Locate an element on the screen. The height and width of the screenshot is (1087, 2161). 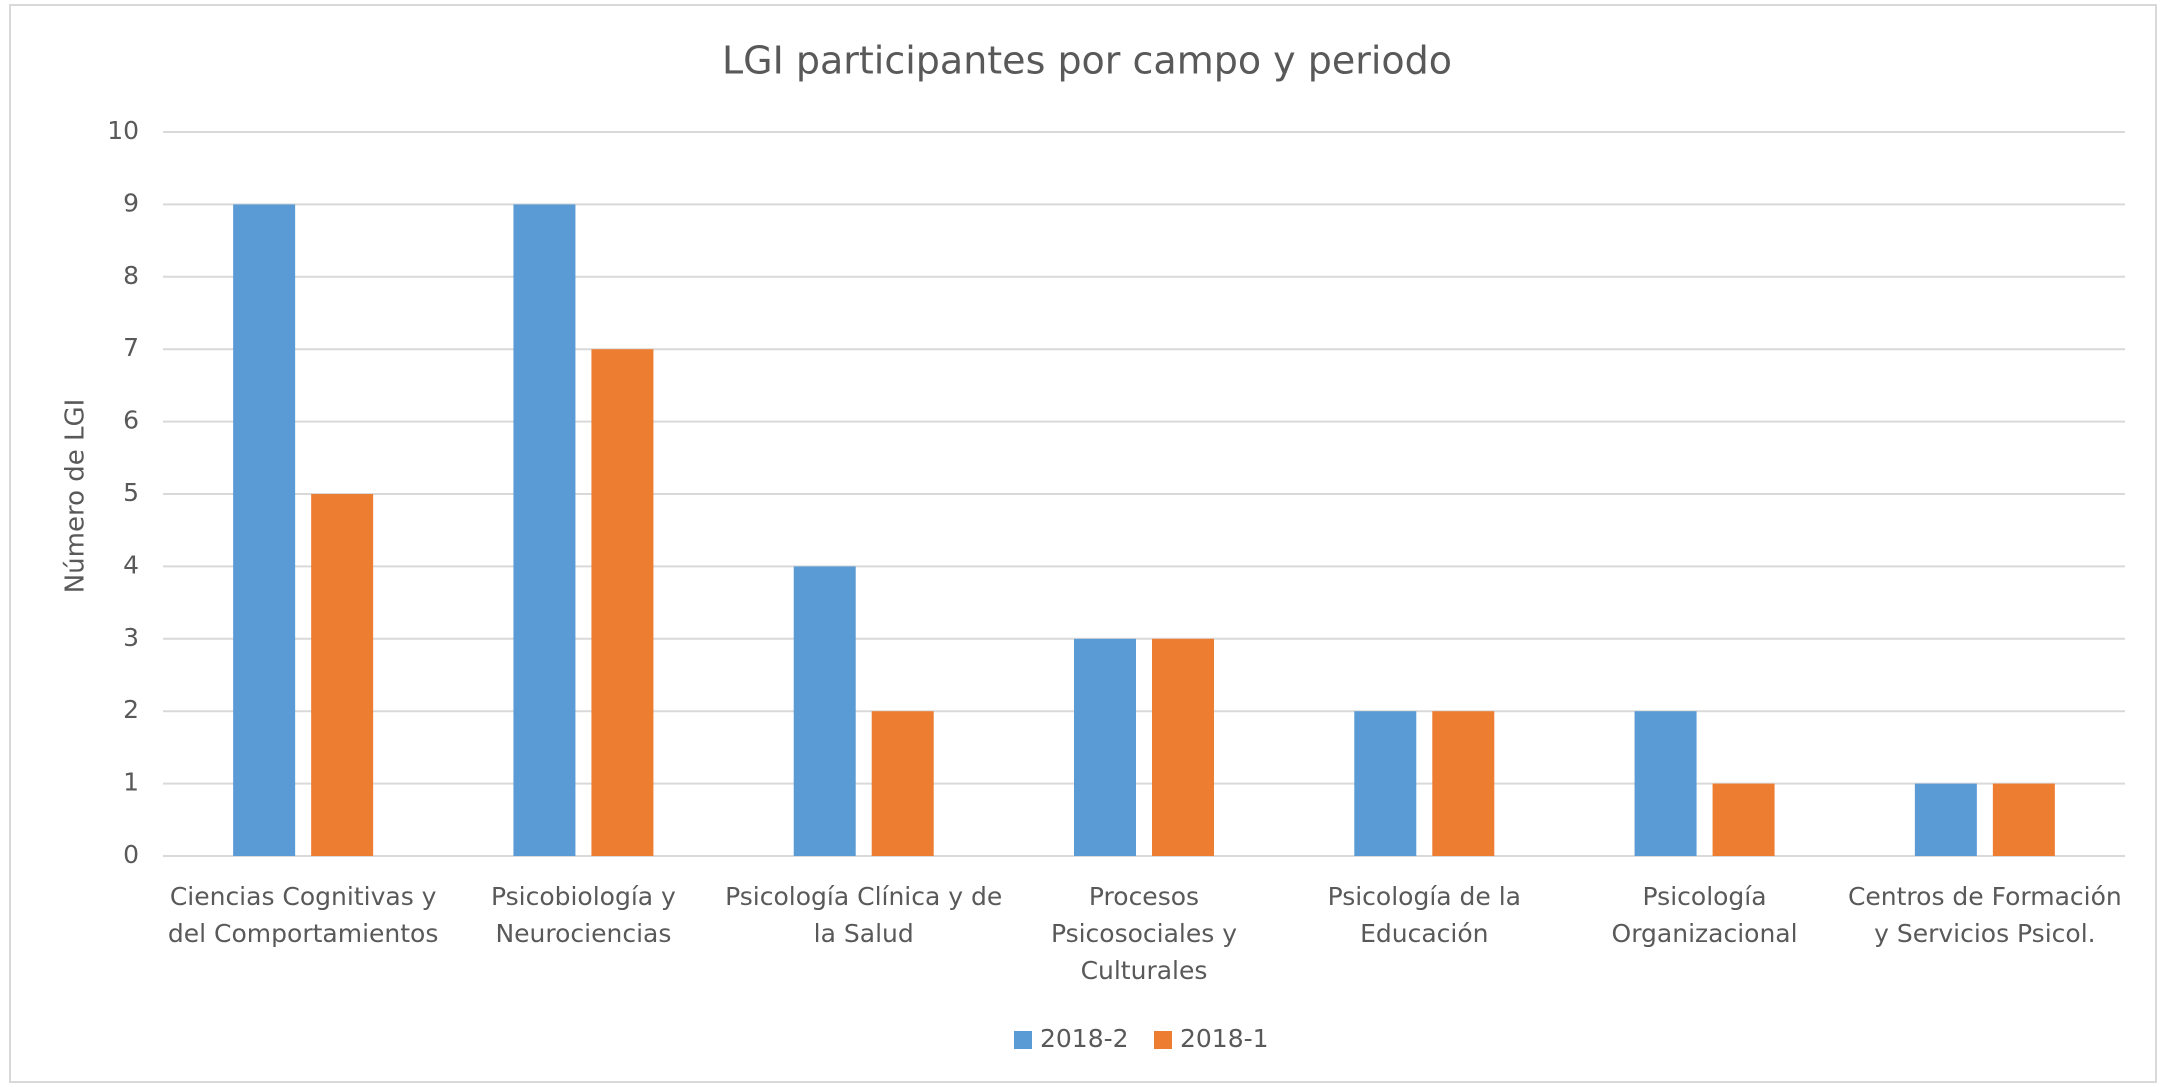
x-tick-label-box: Centros de Formación y Servicios Psicol. is located at coordinates (1984, 915).